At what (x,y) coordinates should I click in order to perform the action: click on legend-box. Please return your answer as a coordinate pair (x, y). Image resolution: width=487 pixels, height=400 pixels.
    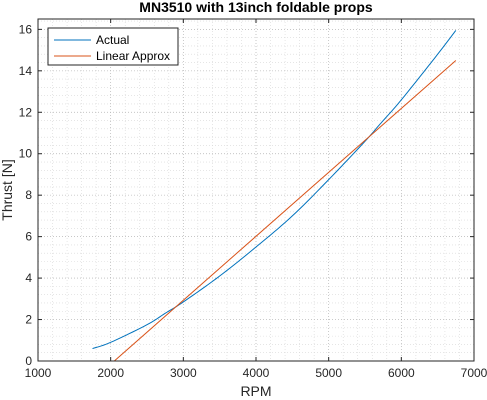
    Looking at the image, I should click on (113, 46).